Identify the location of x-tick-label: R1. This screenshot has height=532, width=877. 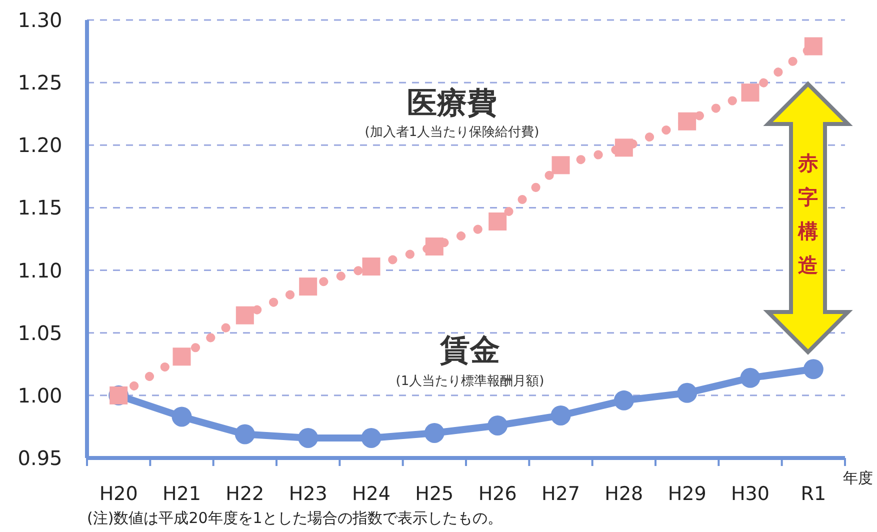
(813, 494).